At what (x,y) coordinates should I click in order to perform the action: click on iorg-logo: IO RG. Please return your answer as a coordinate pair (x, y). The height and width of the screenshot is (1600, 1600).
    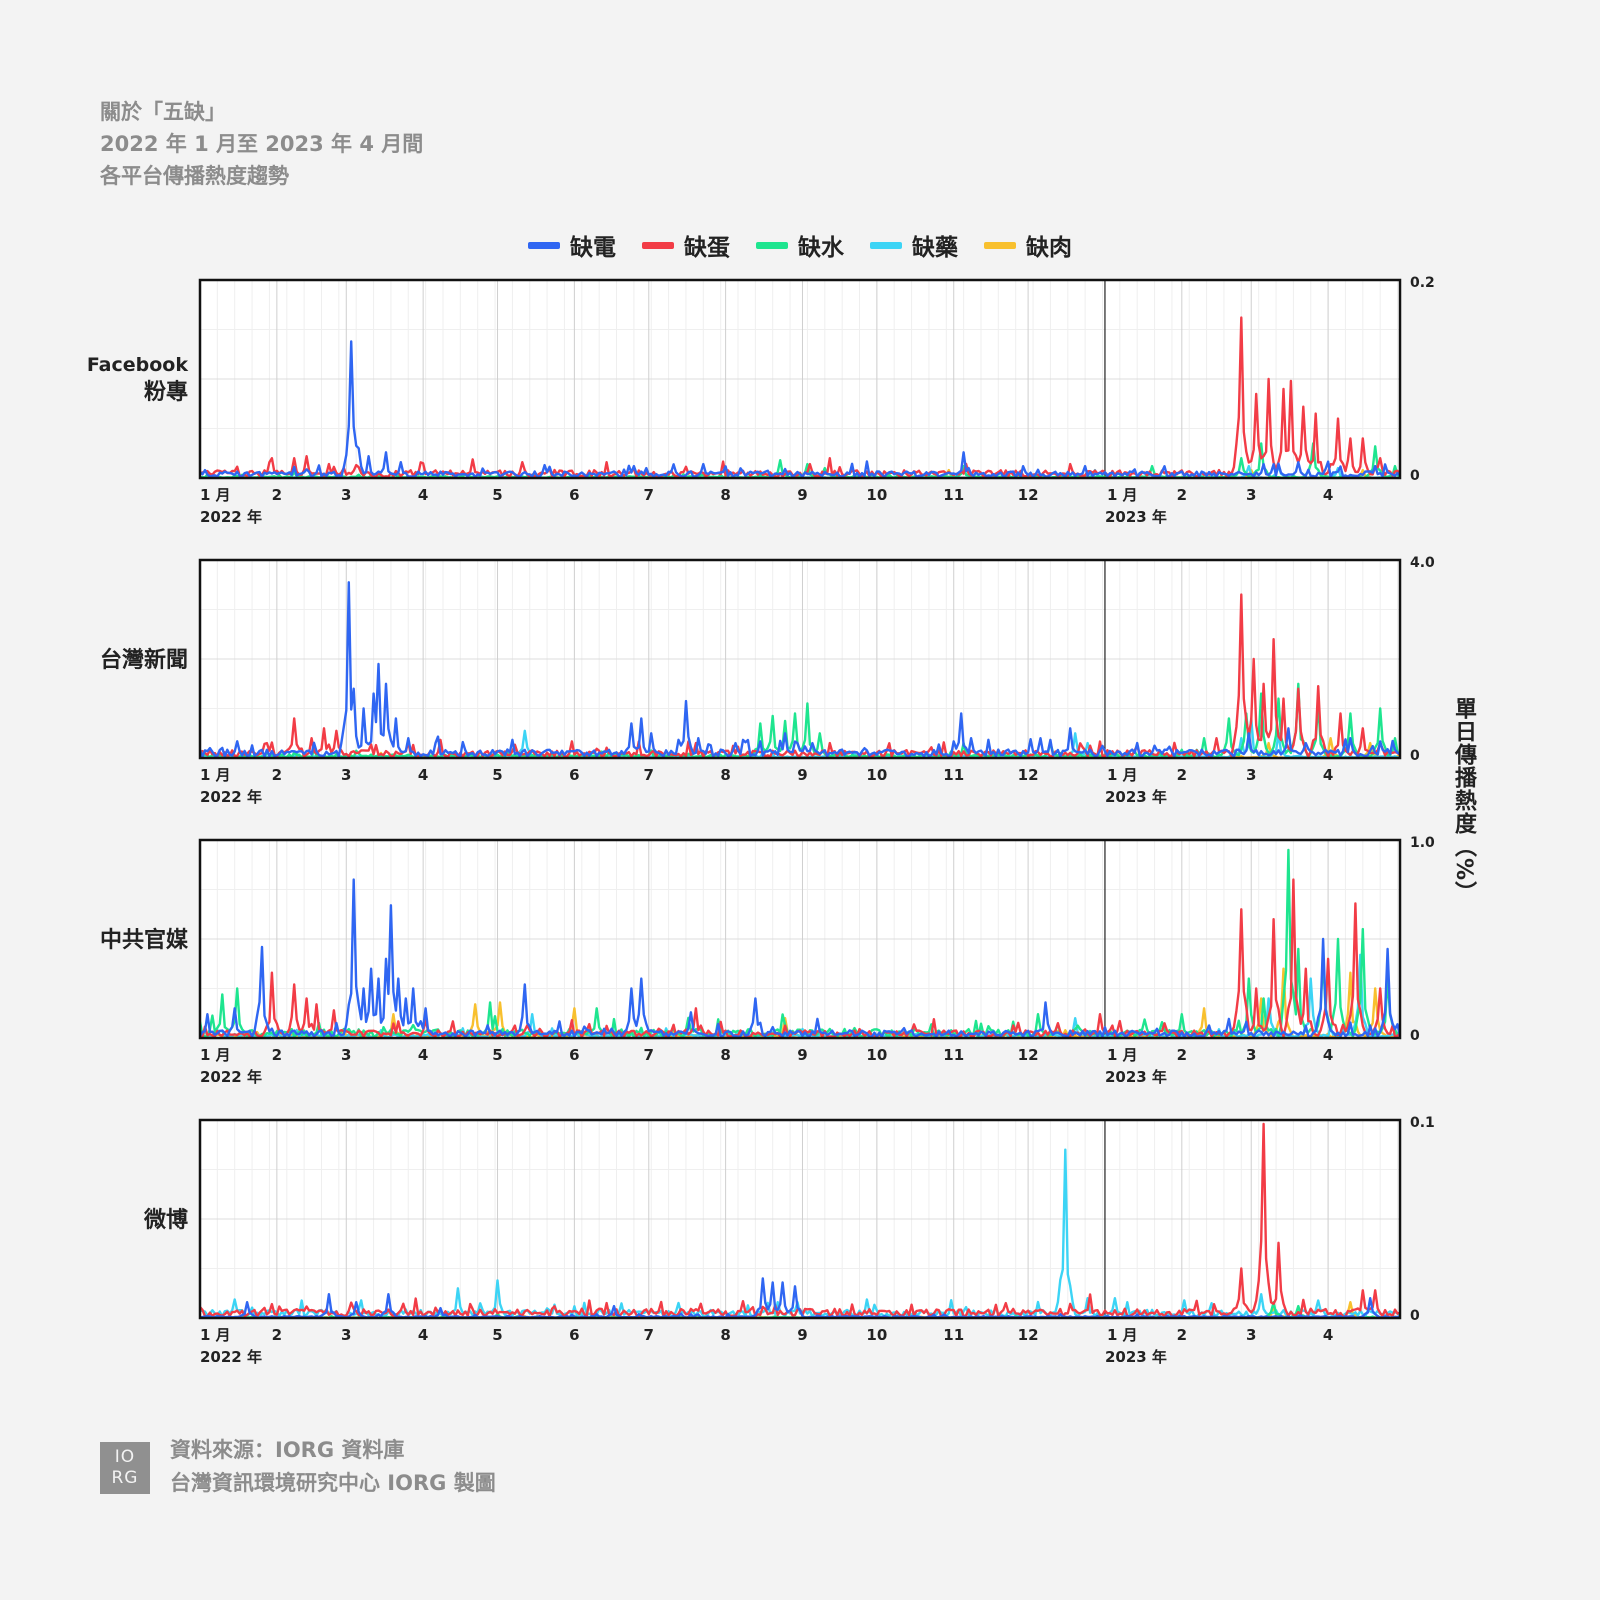
    Looking at the image, I should click on (125, 1468).